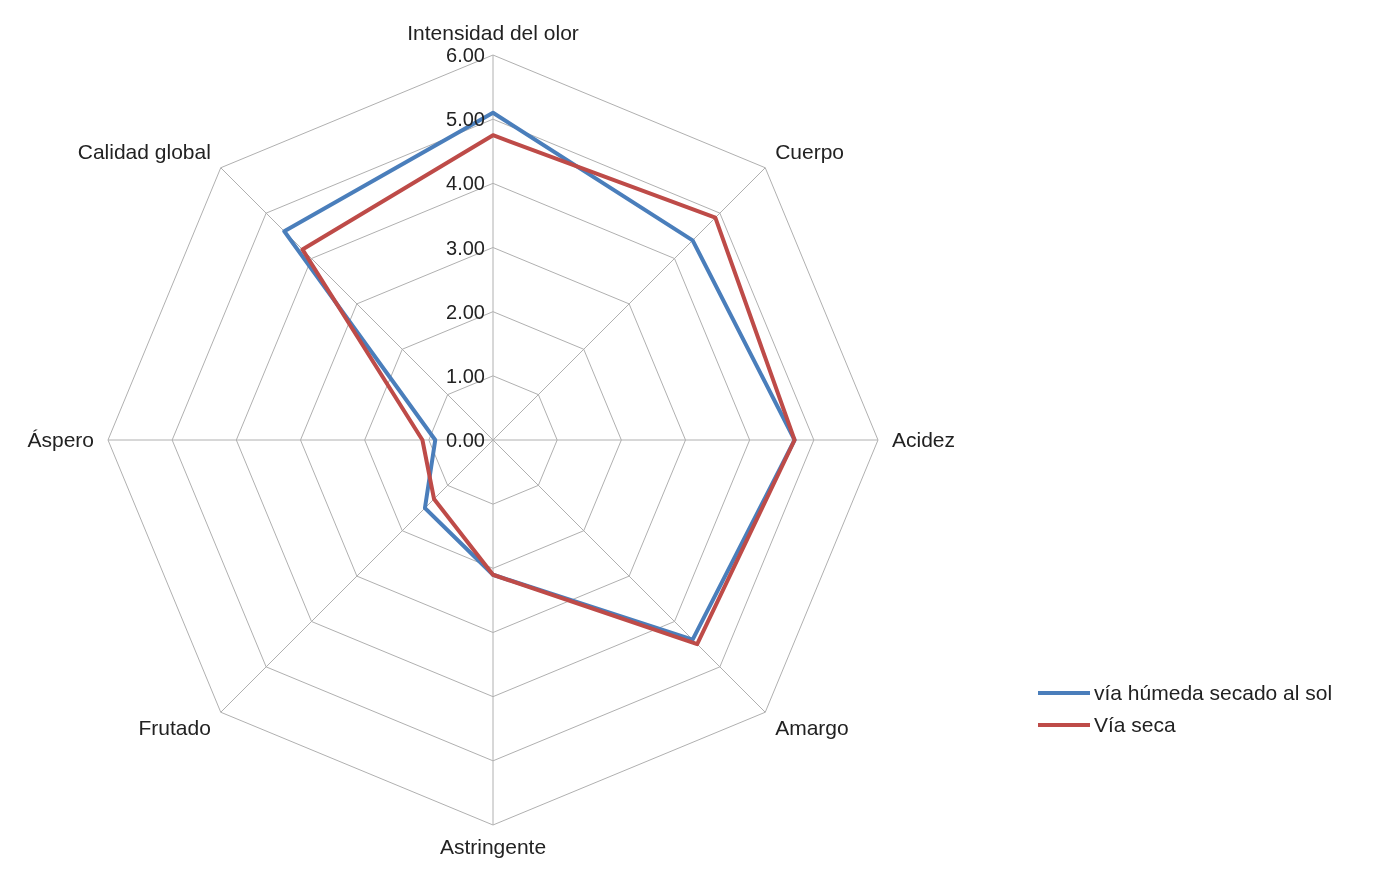 The width and height of the screenshot is (1377, 877). Describe the element at coordinates (493, 846) in the screenshot. I see `spoke-label: Astringente` at that location.